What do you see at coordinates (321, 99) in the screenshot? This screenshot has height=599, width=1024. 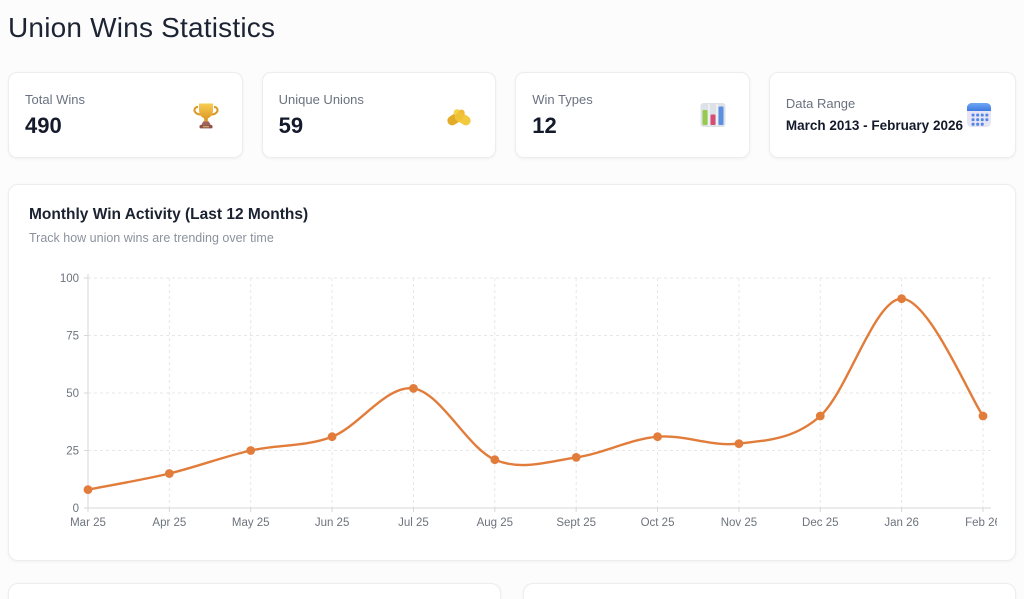 I see `stat-card-label: Unique Unions` at bounding box center [321, 99].